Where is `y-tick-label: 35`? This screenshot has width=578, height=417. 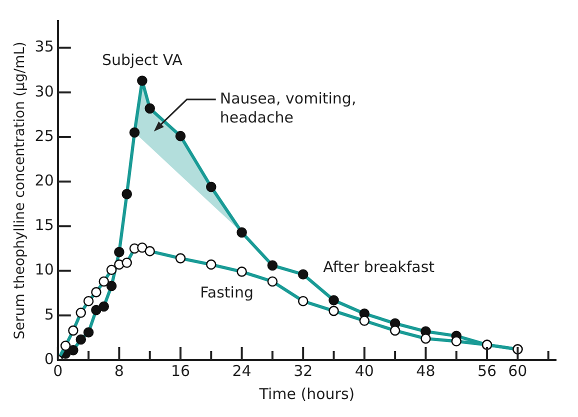 y-tick-label: 35 is located at coordinates (44, 47).